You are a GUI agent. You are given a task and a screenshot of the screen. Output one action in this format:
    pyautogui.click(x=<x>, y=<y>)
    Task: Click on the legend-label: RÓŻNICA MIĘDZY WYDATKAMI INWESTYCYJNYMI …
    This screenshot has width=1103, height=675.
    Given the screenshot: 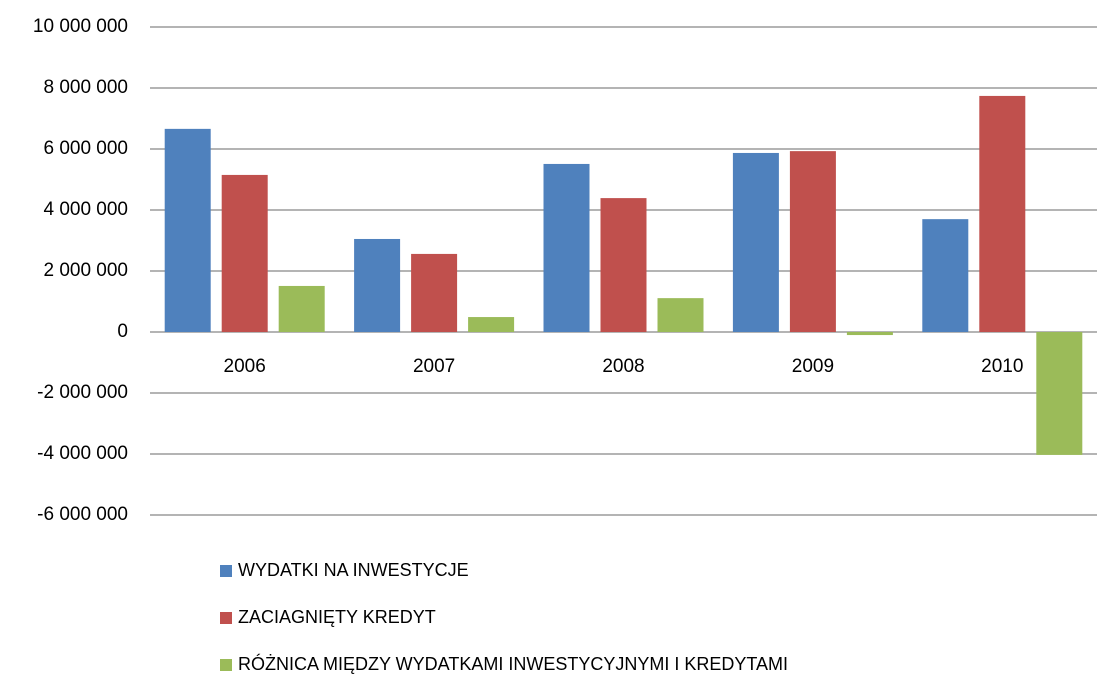 What is the action you would take?
    pyautogui.click(x=513, y=663)
    